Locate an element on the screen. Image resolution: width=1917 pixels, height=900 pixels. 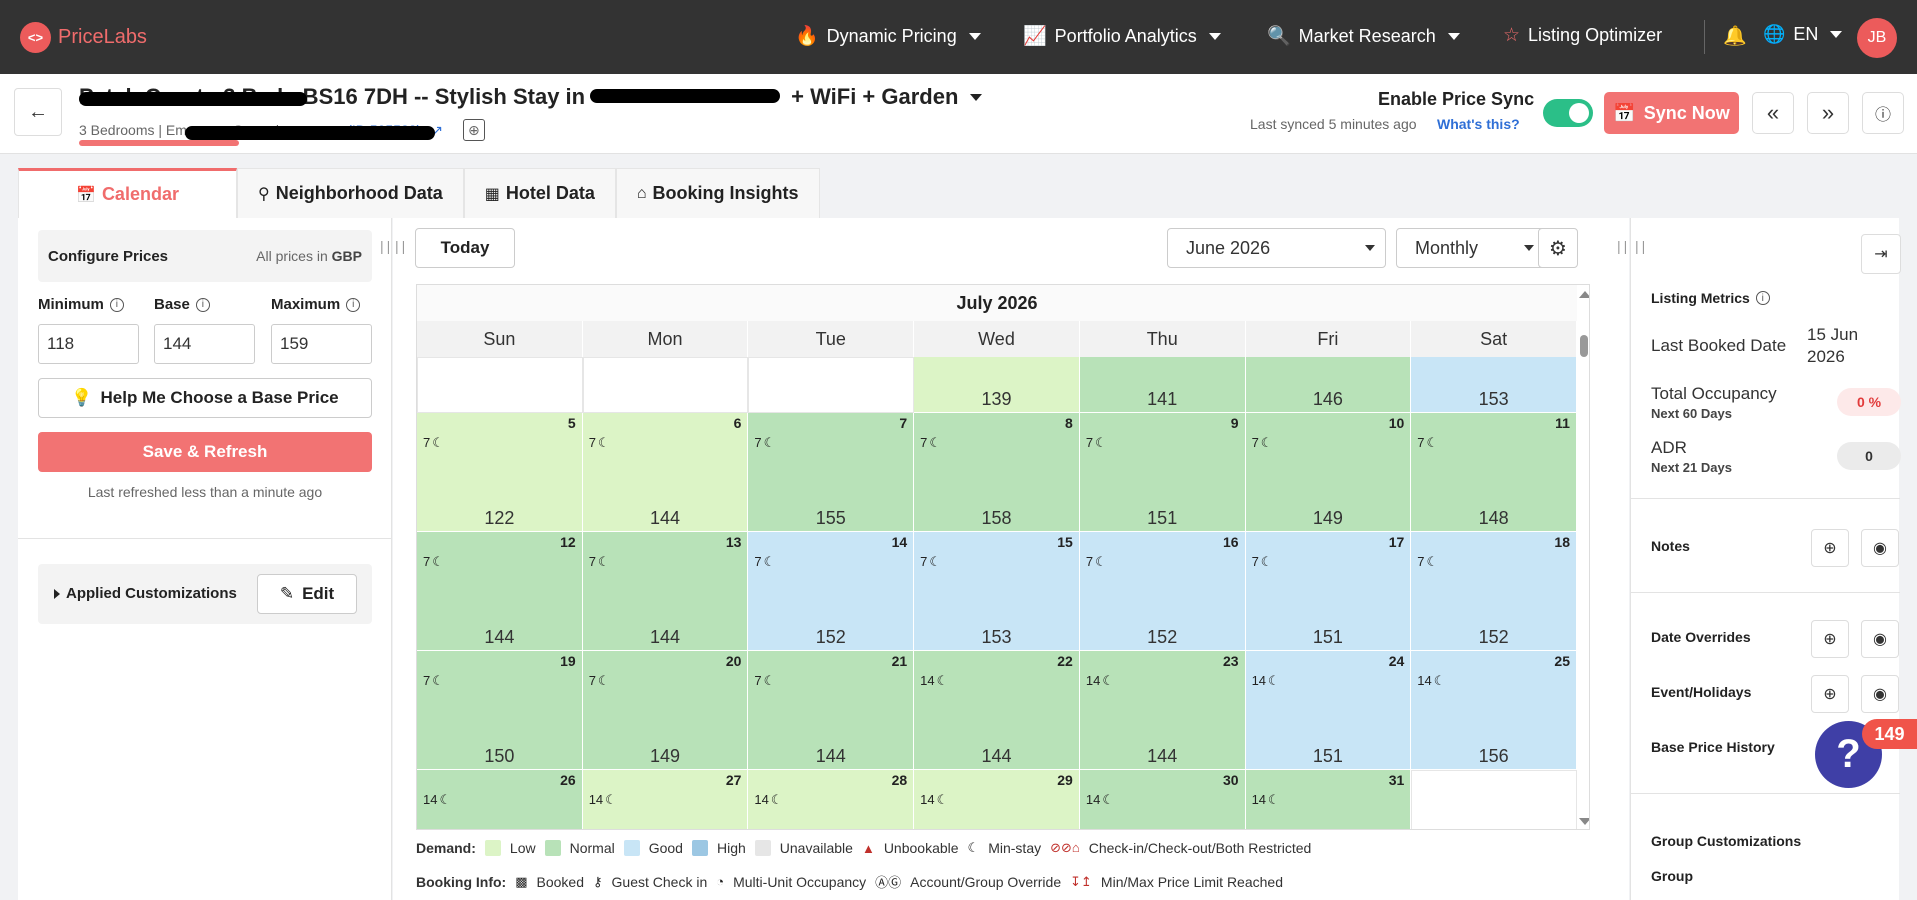
nav-market-research: 🔍 Market Research is located at coordinates (1363, 36).